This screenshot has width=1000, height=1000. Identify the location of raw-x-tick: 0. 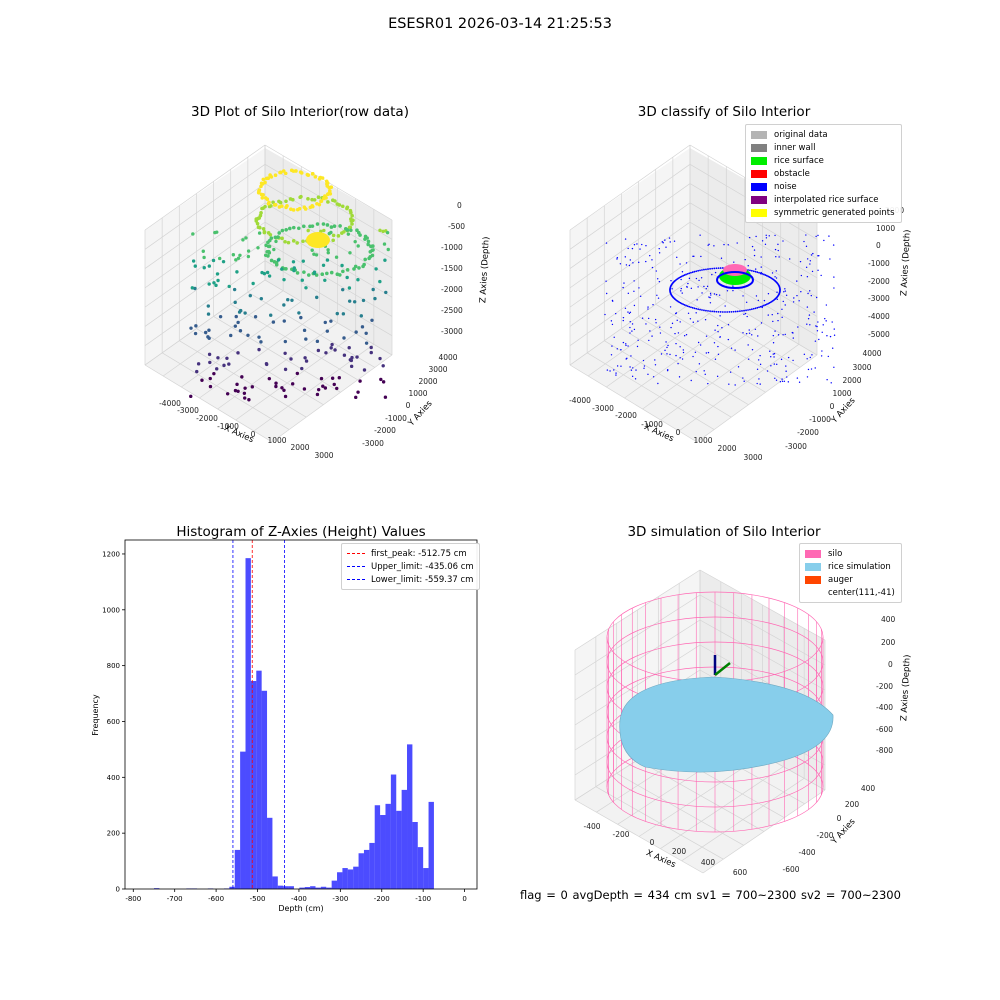
(253, 434).